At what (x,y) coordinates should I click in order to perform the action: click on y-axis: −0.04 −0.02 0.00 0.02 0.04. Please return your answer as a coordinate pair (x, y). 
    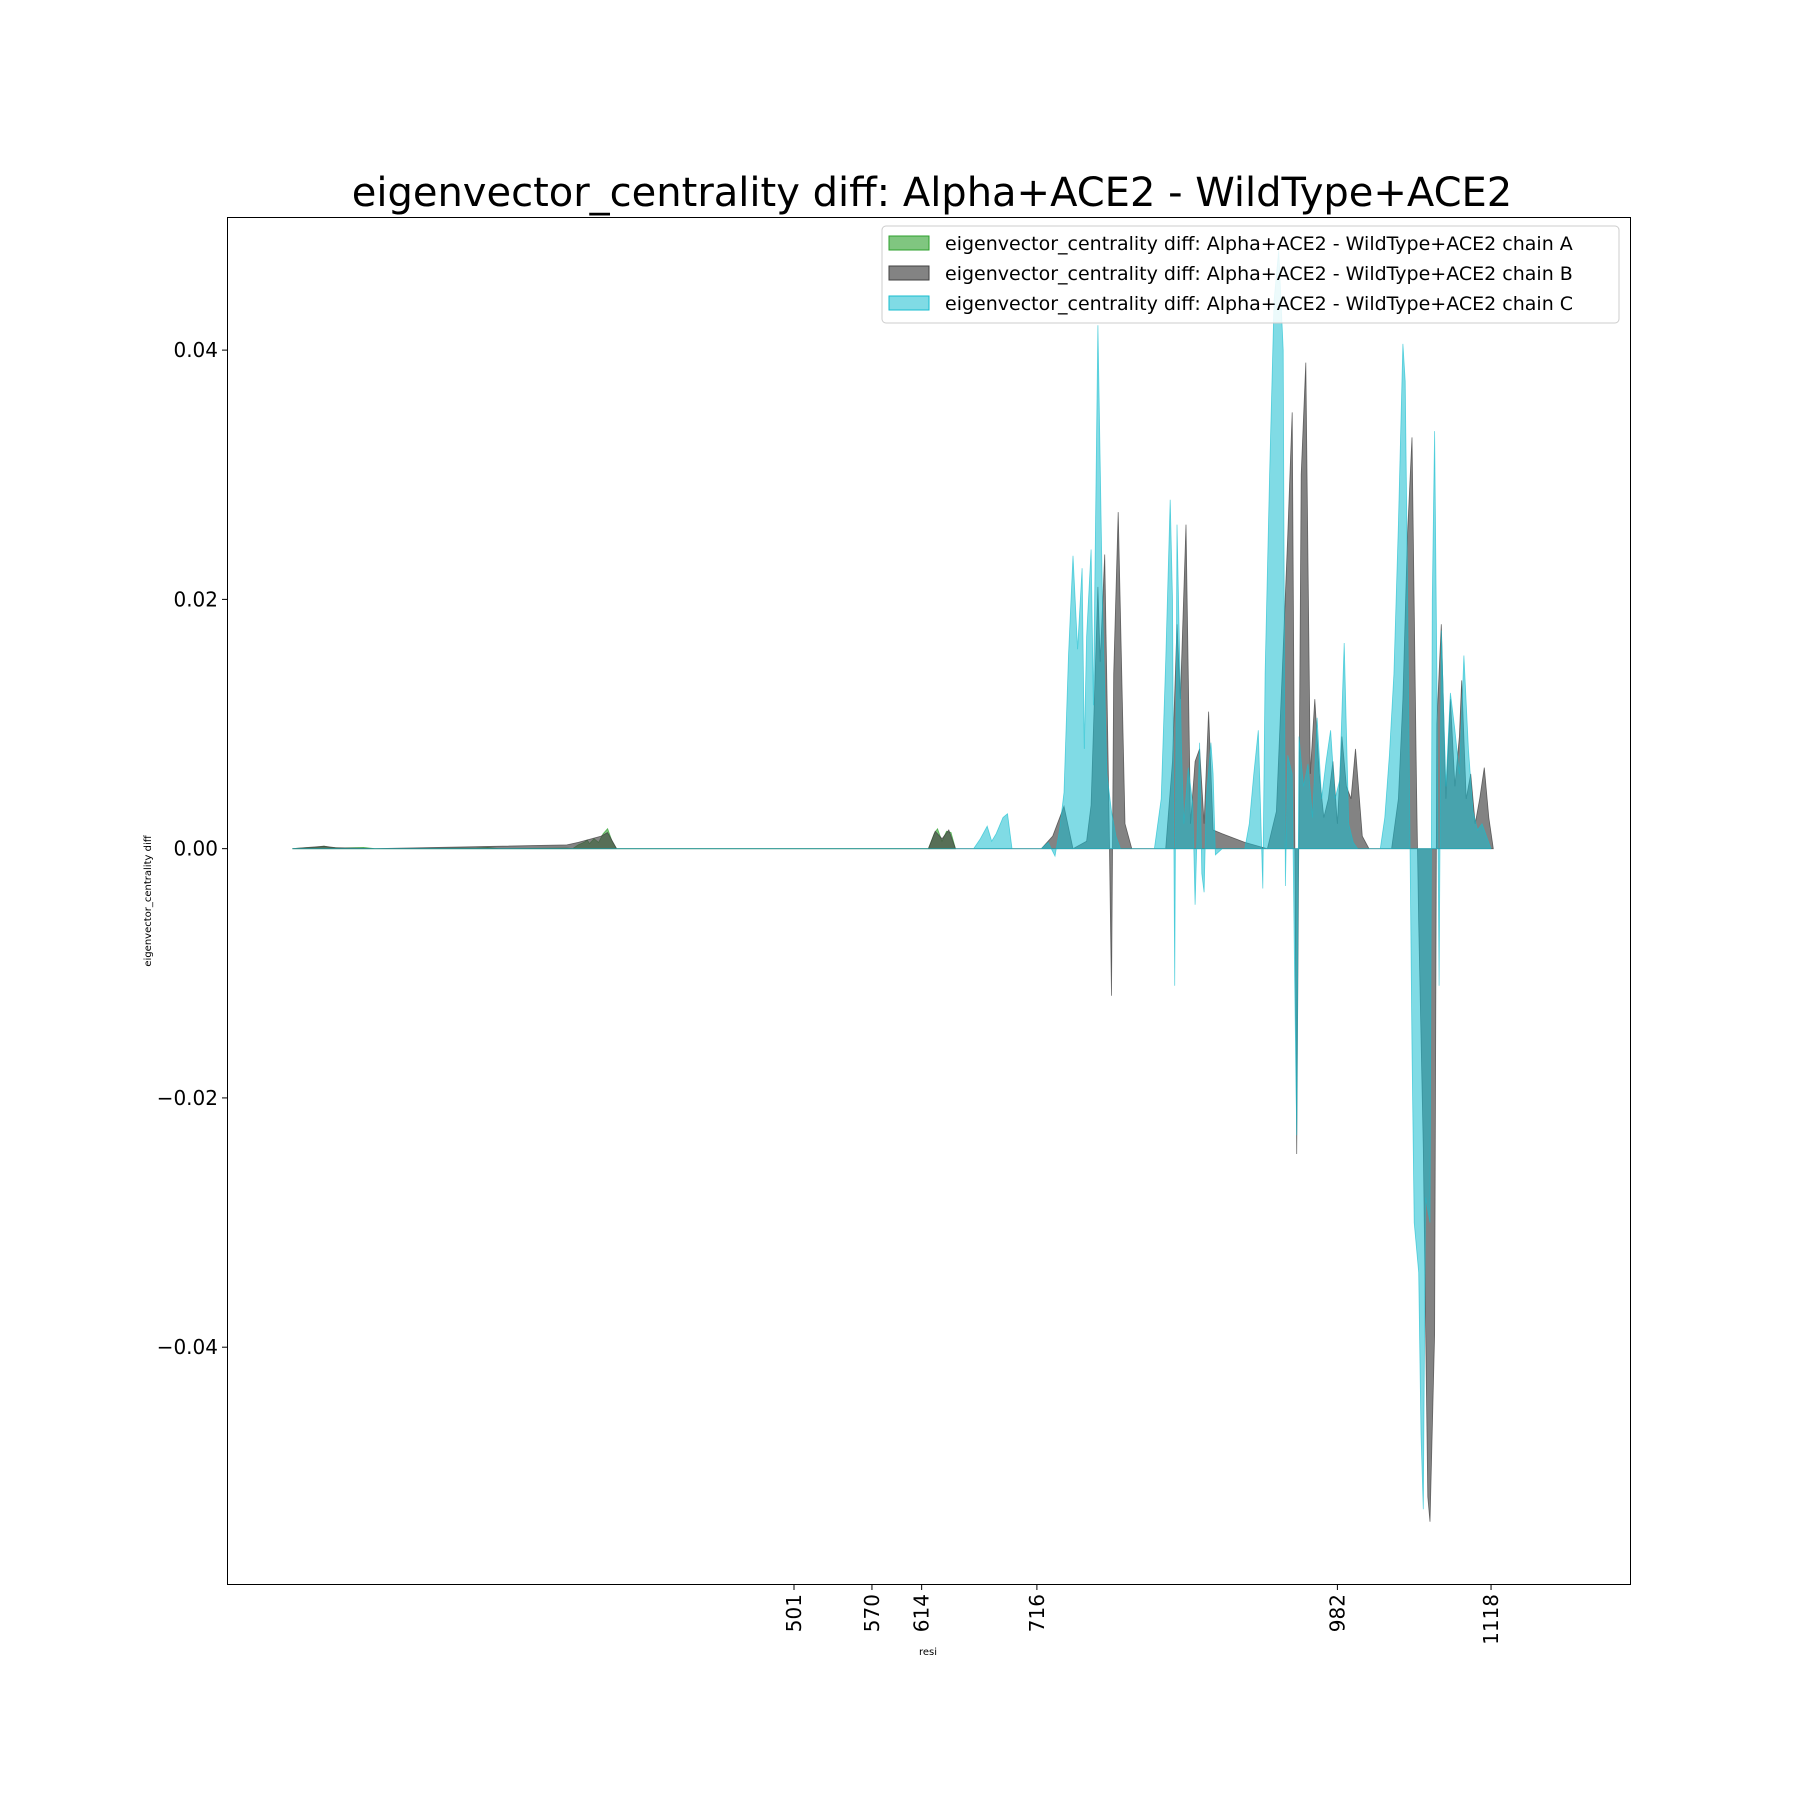
    Looking at the image, I should click on (192, 848).